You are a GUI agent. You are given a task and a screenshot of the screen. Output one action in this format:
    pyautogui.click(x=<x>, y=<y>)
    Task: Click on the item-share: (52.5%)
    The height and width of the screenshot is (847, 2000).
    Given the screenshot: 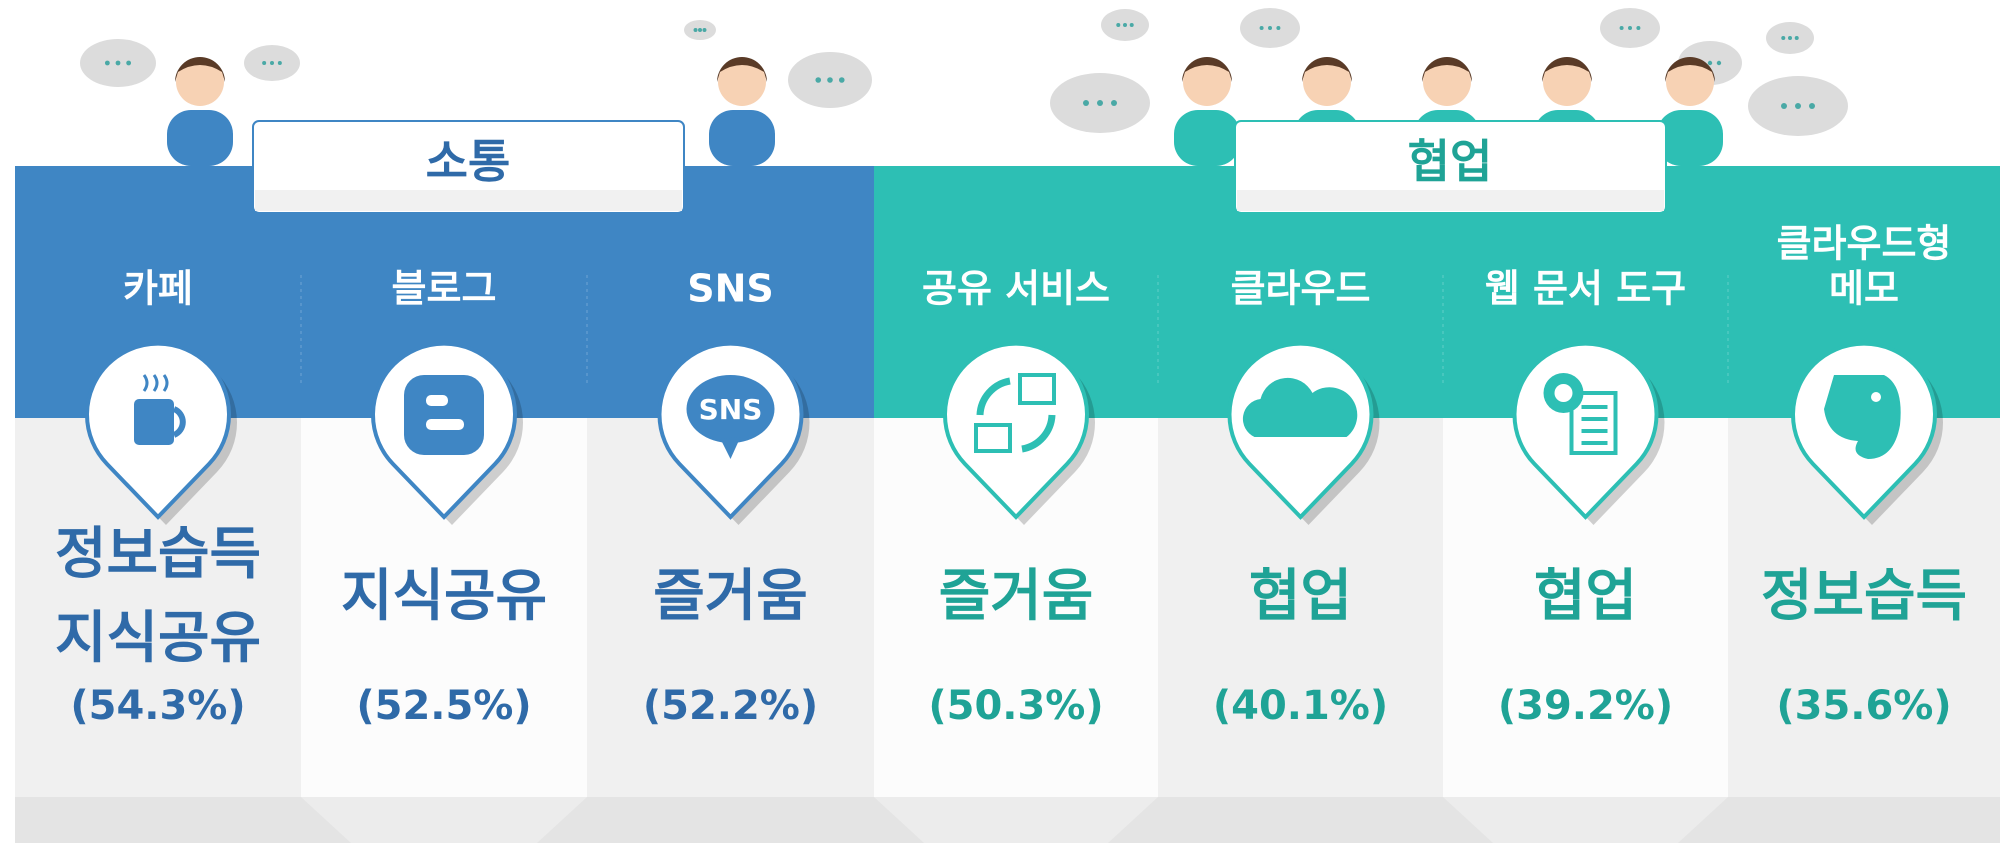 What is the action you would take?
    pyautogui.click(x=443, y=706)
    